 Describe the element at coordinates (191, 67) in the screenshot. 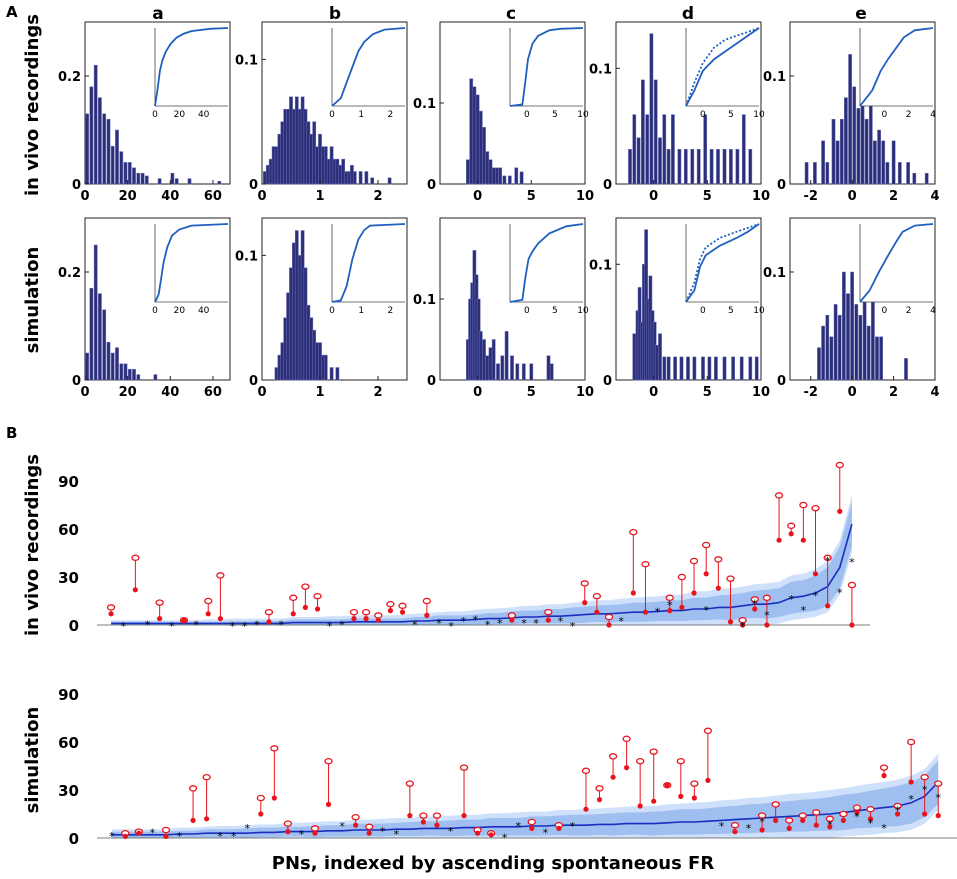

I see `hist-invivo-a-inset-cdf-line` at that location.